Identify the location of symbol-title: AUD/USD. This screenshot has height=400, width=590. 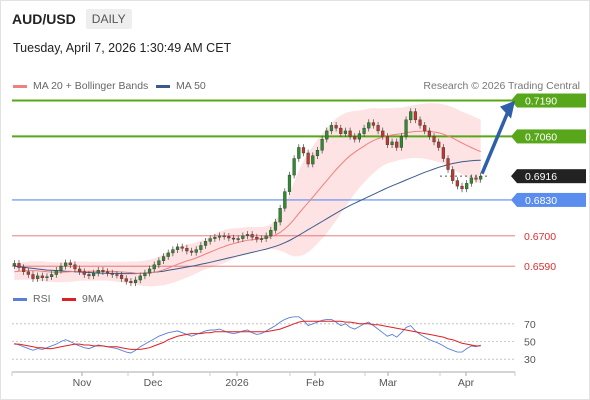
(44, 19).